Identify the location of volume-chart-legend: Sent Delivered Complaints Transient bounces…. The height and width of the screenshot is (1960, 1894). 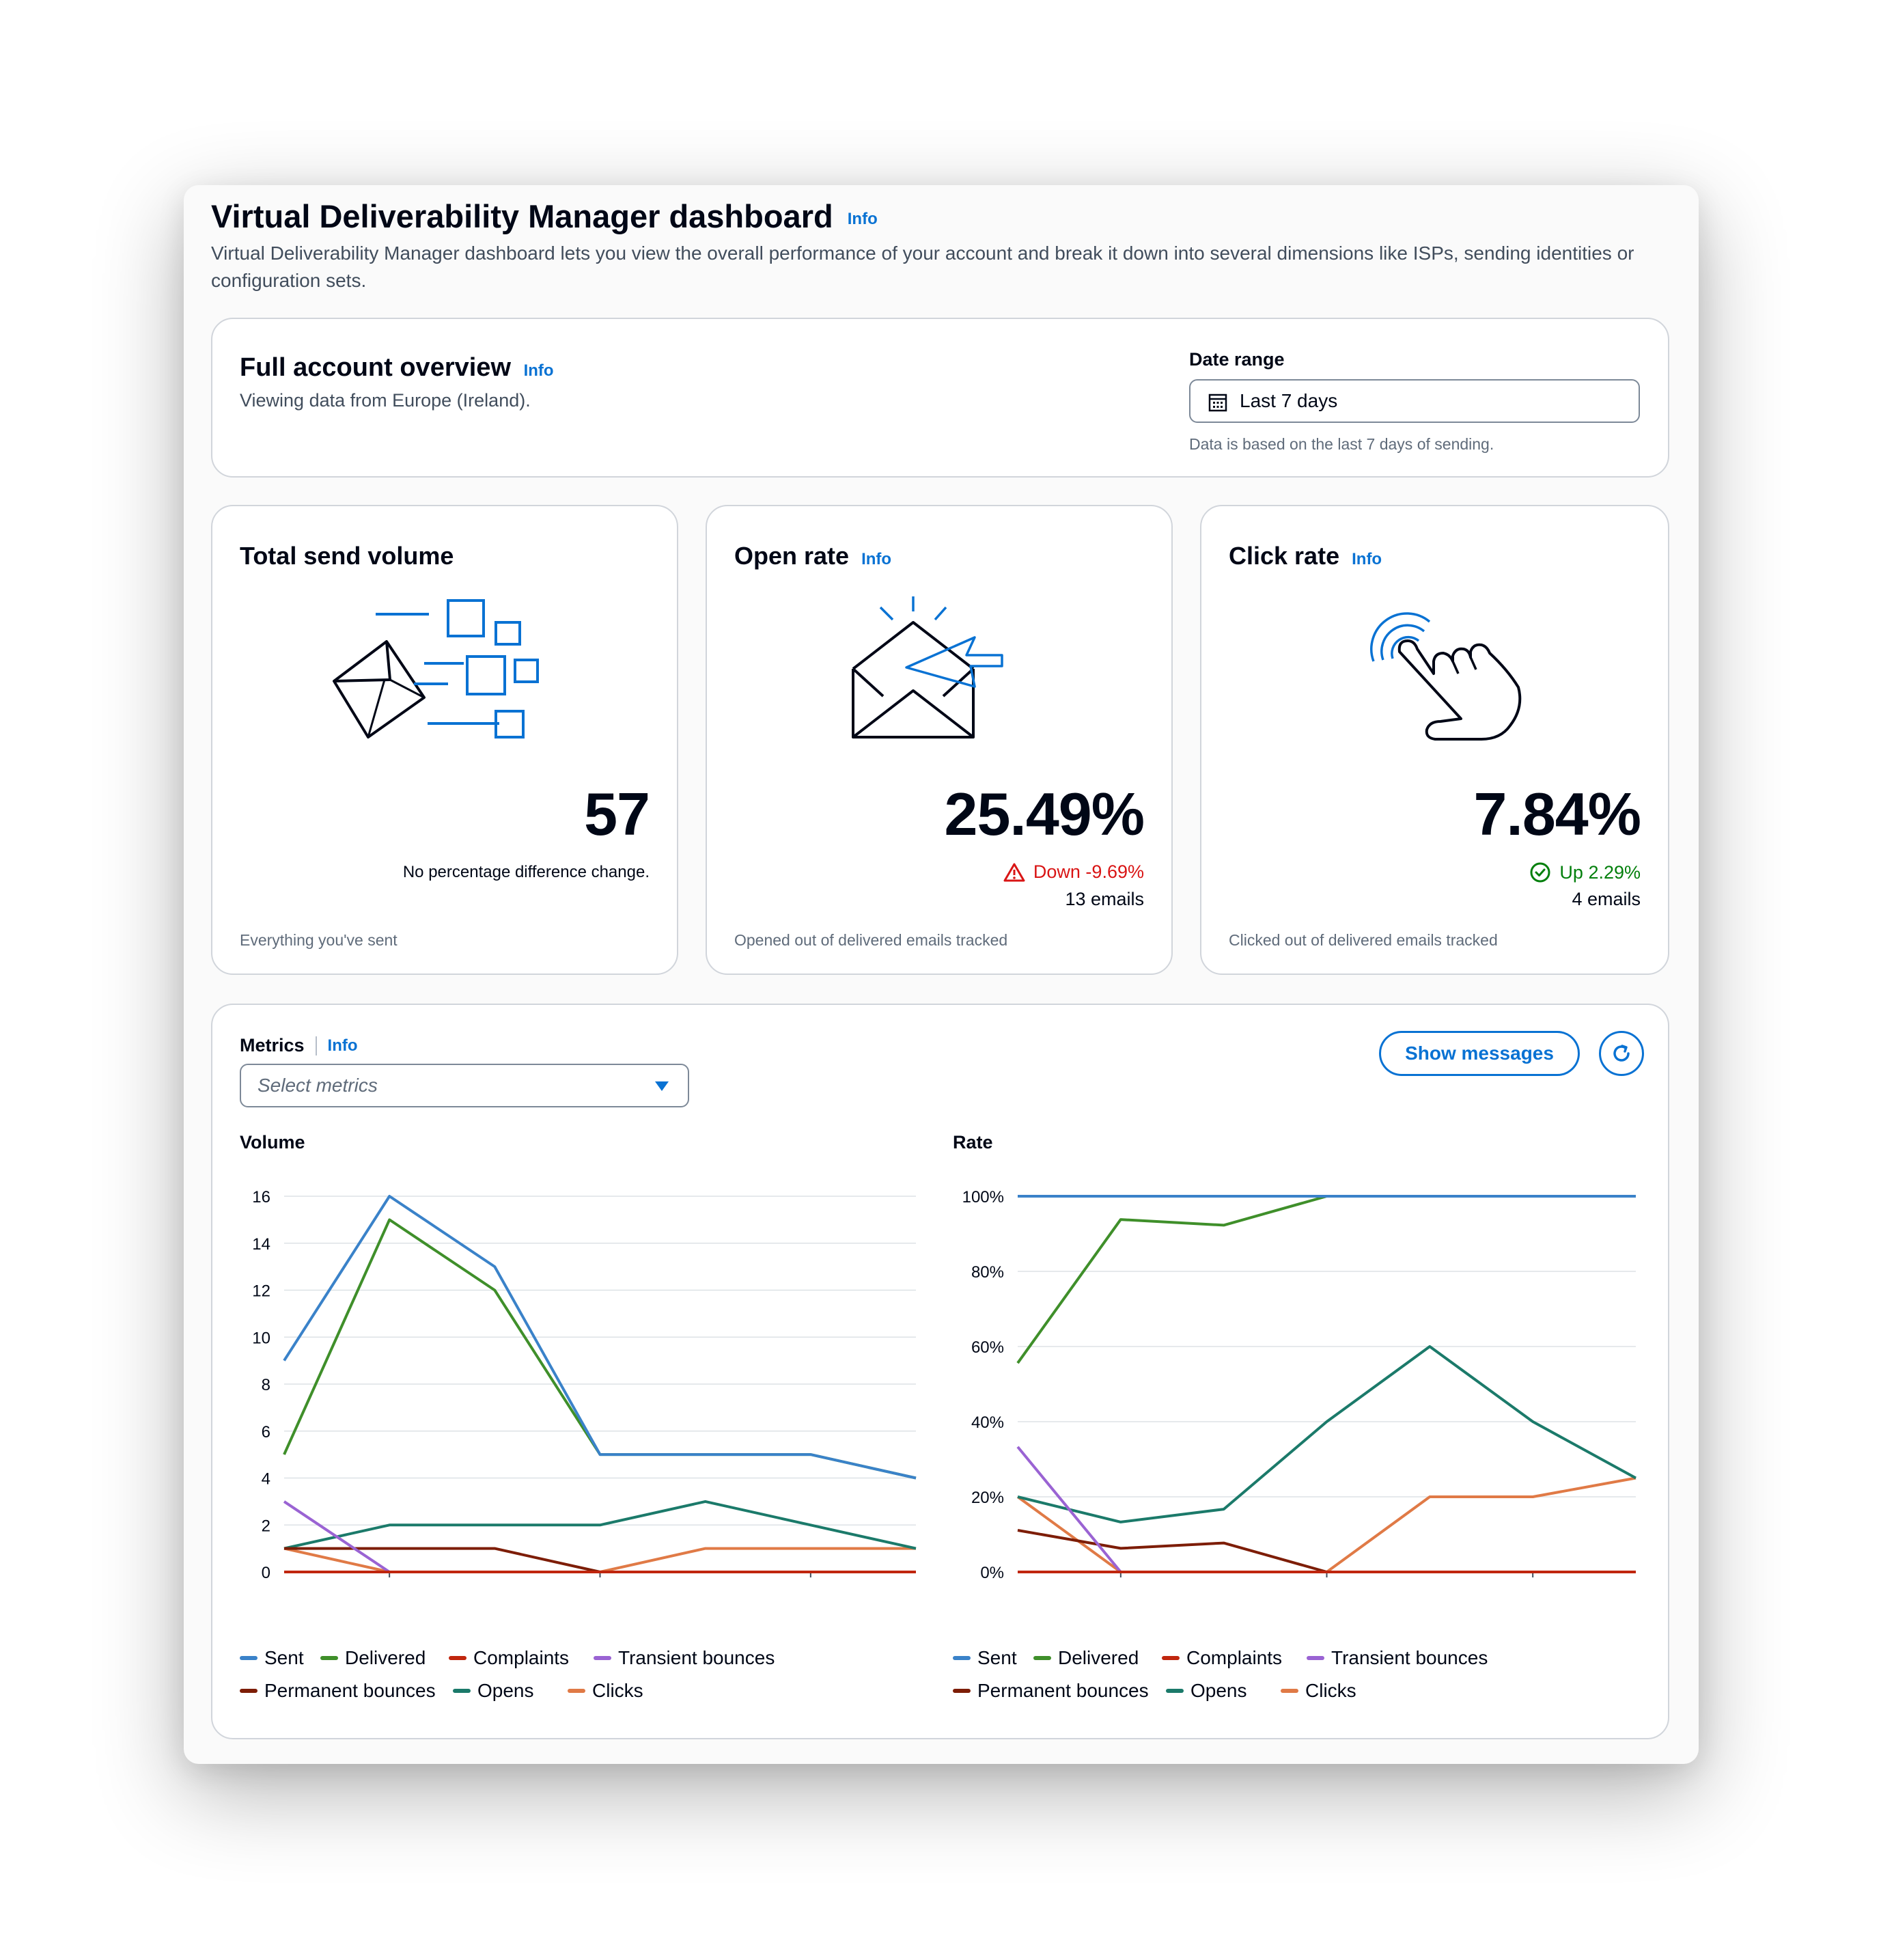
(581, 1685).